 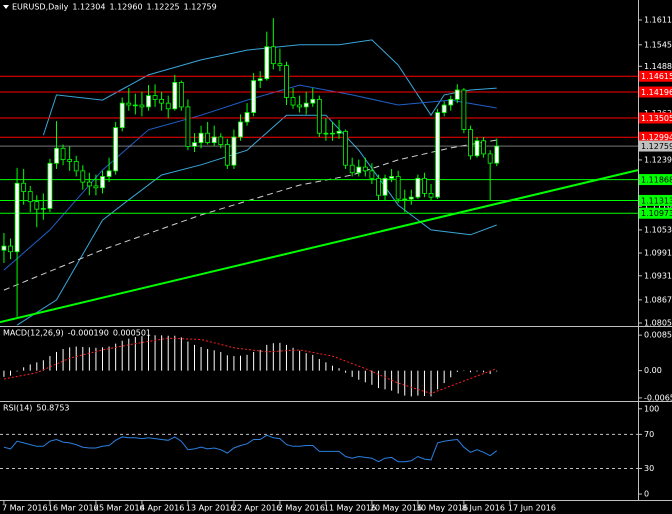 What do you see at coordinates (25, 508) in the screenshot?
I see `x-tick-label: 7 Mar 2016` at bounding box center [25, 508].